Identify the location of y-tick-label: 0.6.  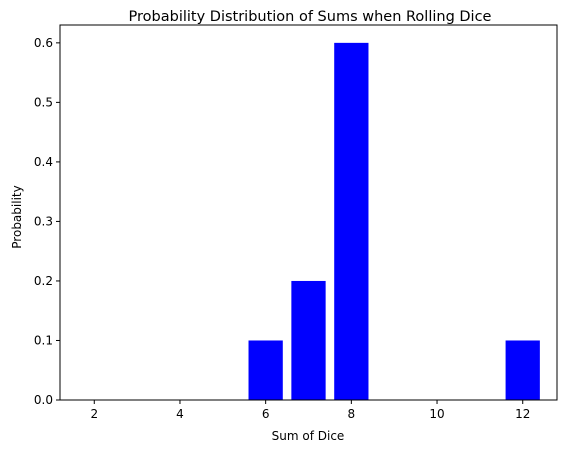
(43, 43).